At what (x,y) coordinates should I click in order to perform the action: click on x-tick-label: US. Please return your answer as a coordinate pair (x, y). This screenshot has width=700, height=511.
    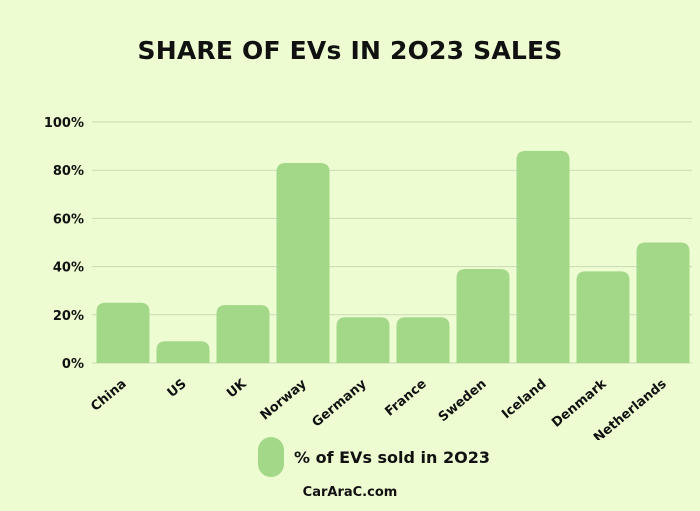
    Looking at the image, I should click on (177, 389).